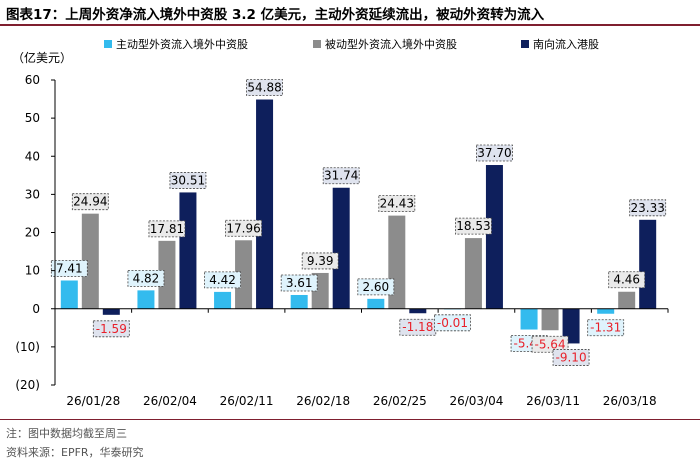  Describe the element at coordinates (75, 452) in the screenshot. I see `source-note: 资料来源：EPFR，华泰研究` at that location.